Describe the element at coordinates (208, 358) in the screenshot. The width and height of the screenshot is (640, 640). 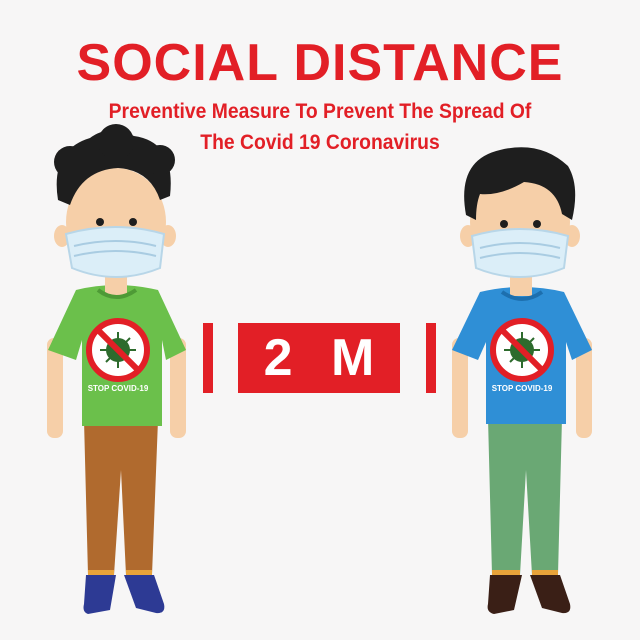
I see `distance-bar-left` at that location.